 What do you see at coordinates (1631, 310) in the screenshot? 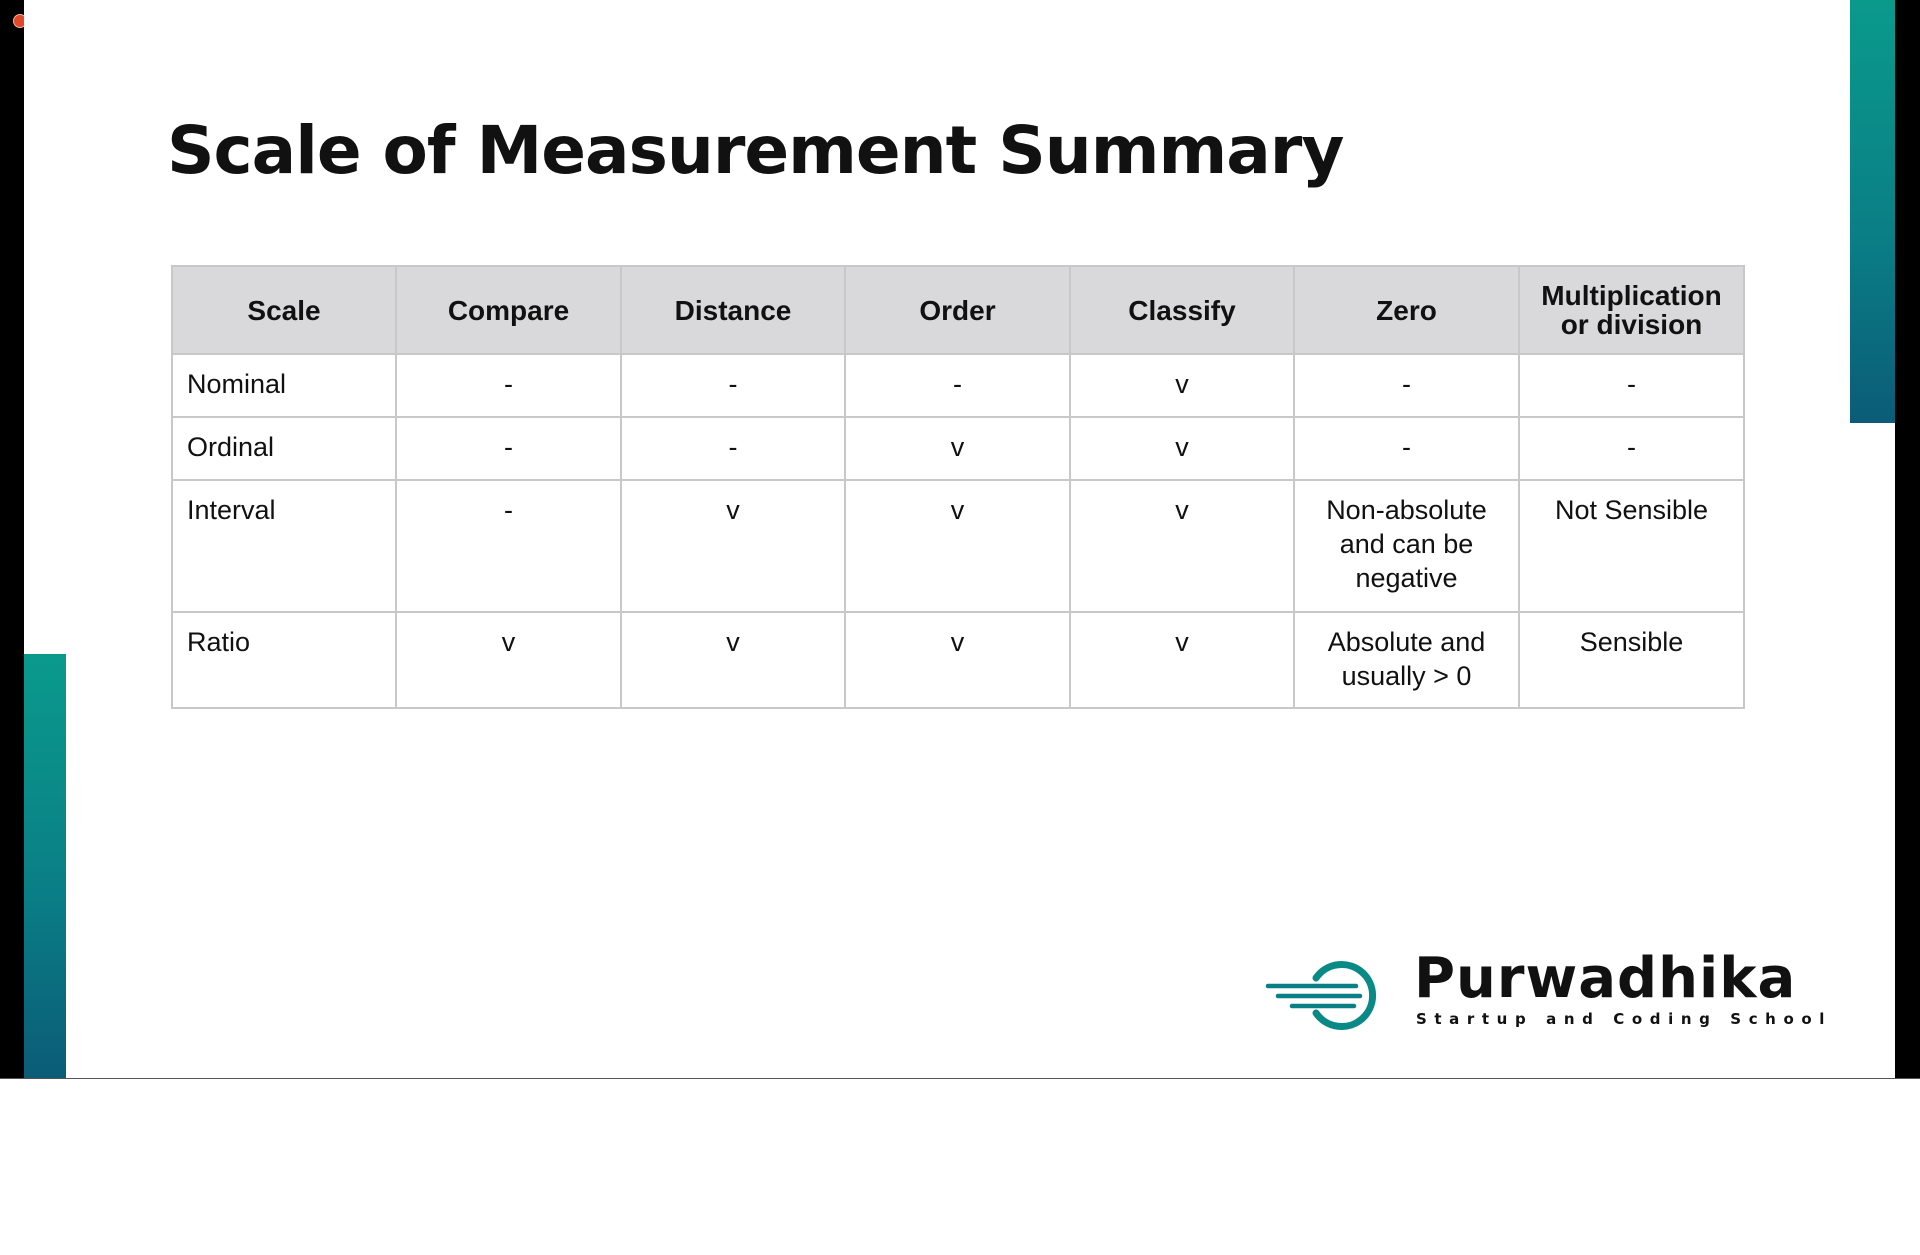
I see `header-multiplication-or-division: Multiplication or division` at bounding box center [1631, 310].